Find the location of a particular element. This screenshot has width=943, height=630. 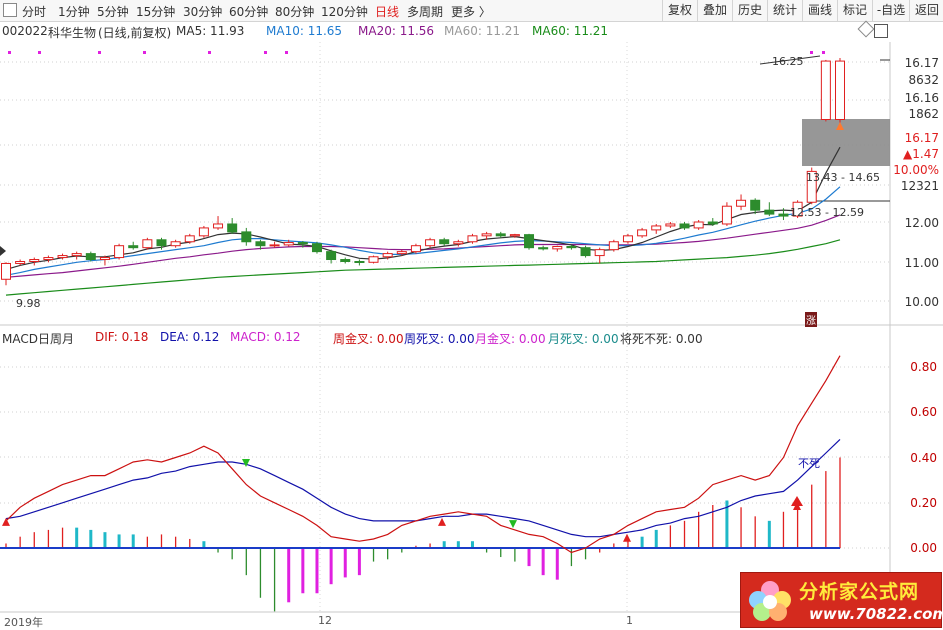

tf-multi: 多周期 is located at coordinates (425, 12).